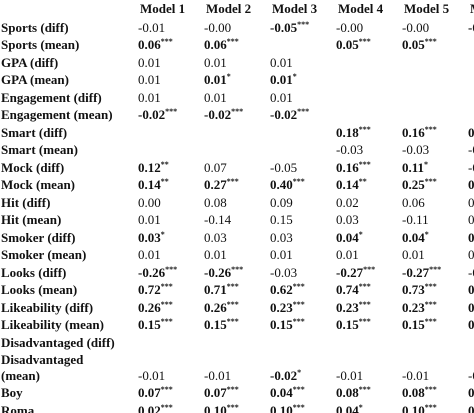 Image resolution: width=474 pixels, height=413 pixels. What do you see at coordinates (413, 202) in the screenshot?
I see `cell-value: 0.06` at bounding box center [413, 202].